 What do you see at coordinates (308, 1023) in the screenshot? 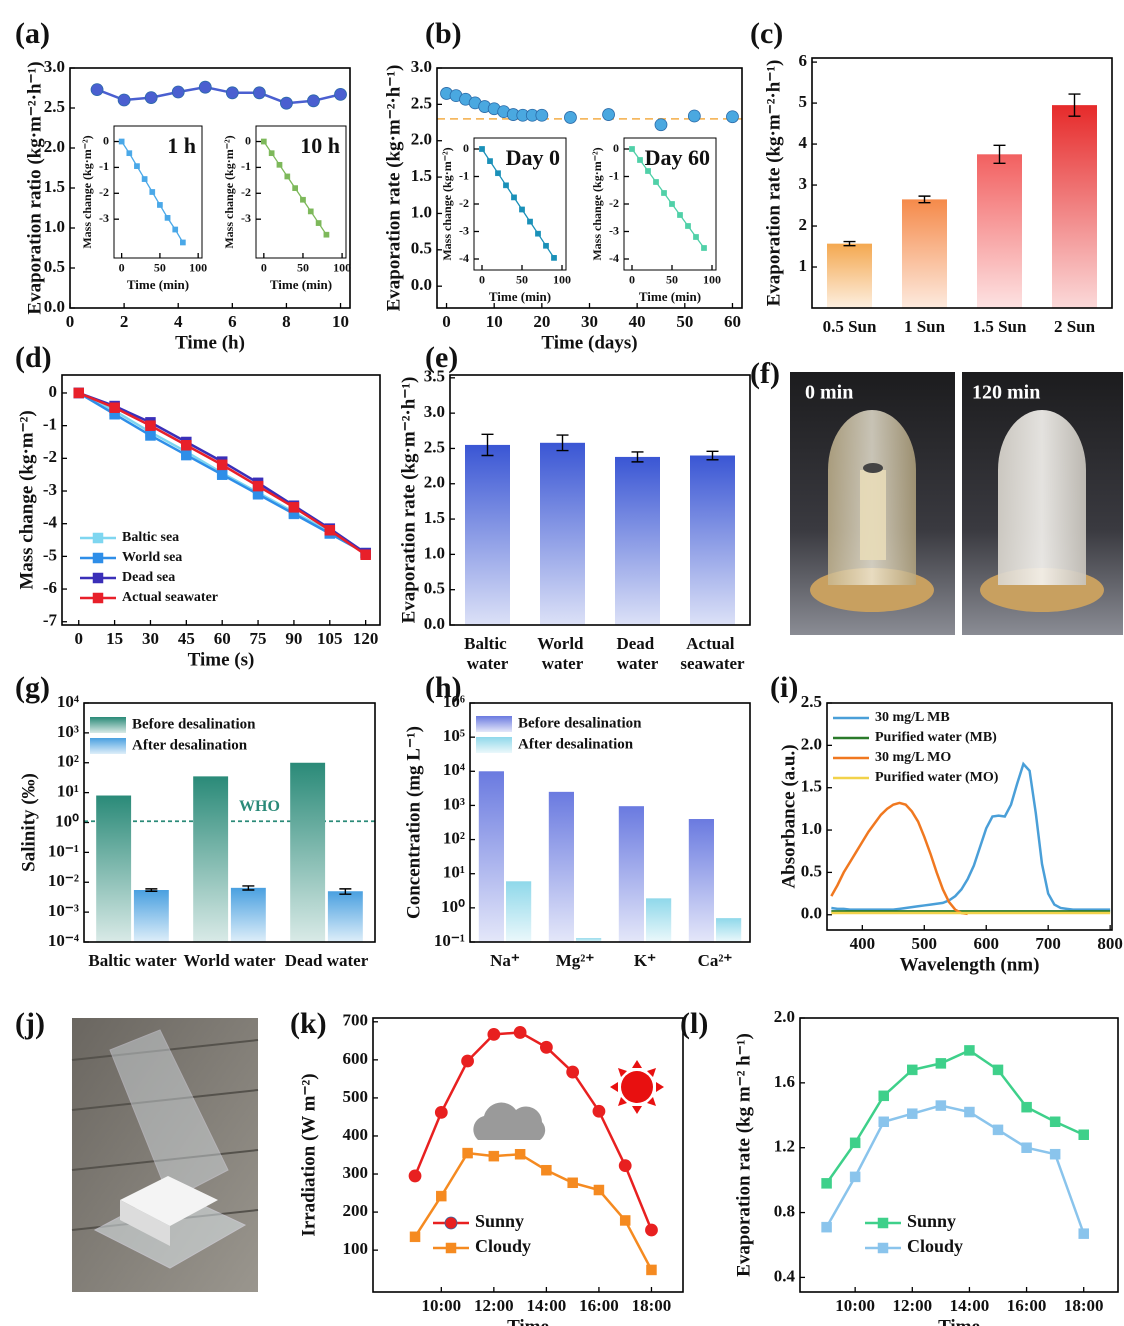
I see `panel-label: (k)` at bounding box center [308, 1023].